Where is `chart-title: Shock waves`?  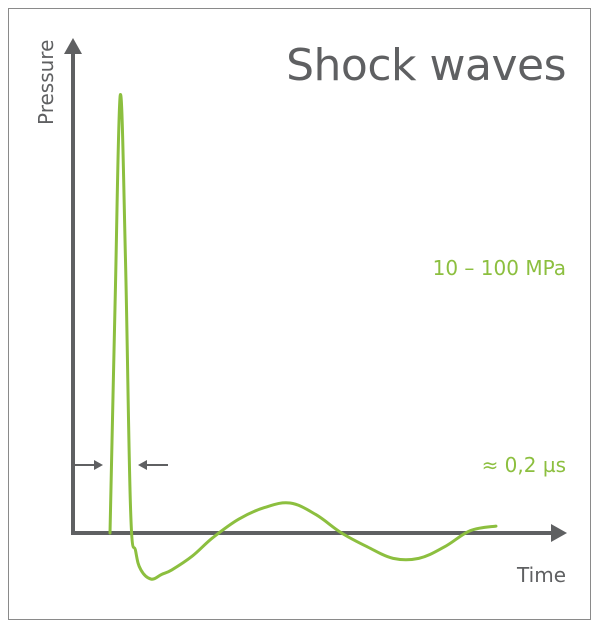 chart-title: Shock waves is located at coordinates (426, 65).